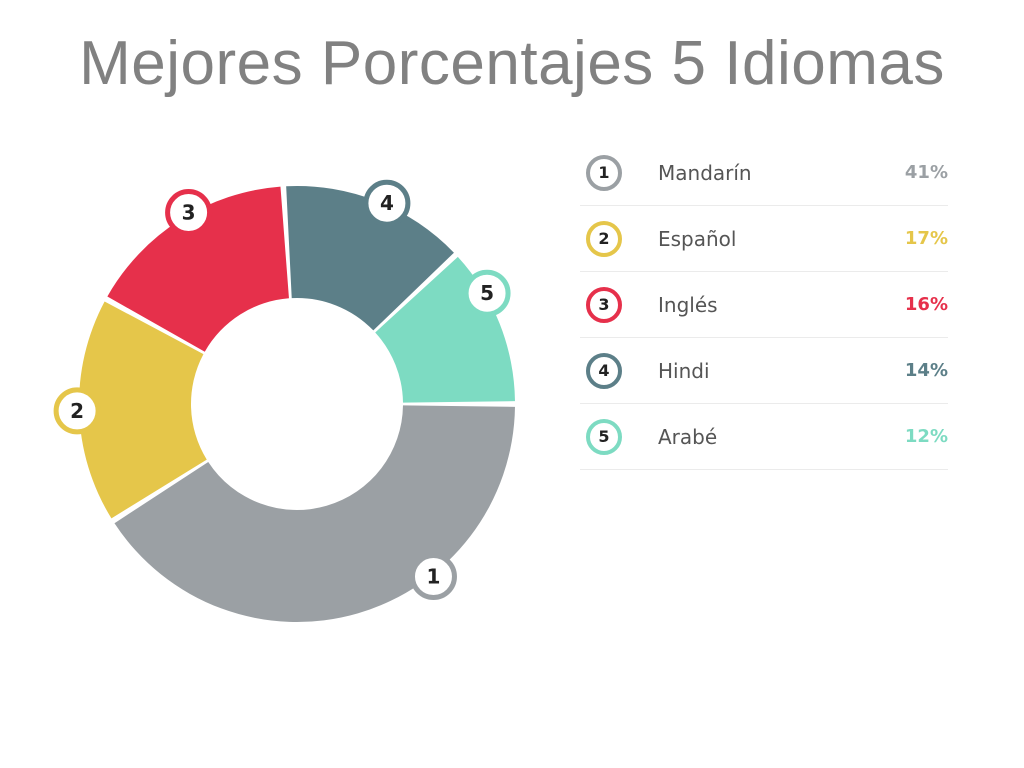 Image resolution: width=1024 pixels, height=768 pixels. Describe the element at coordinates (604, 370) in the screenshot. I see `legend-number-badge: 4` at that location.